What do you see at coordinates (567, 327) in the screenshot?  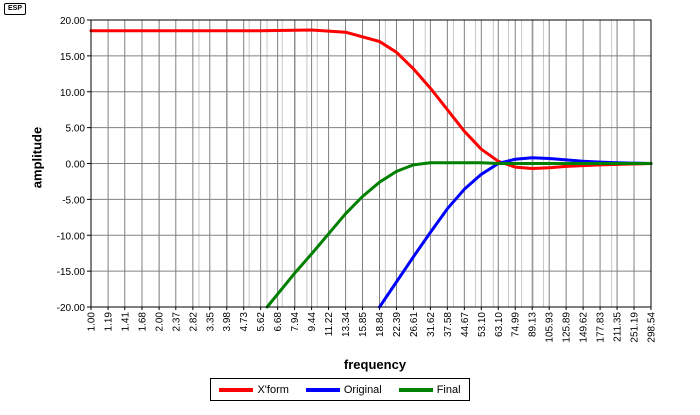 I see `x-tick-label: 125.89` at bounding box center [567, 327].